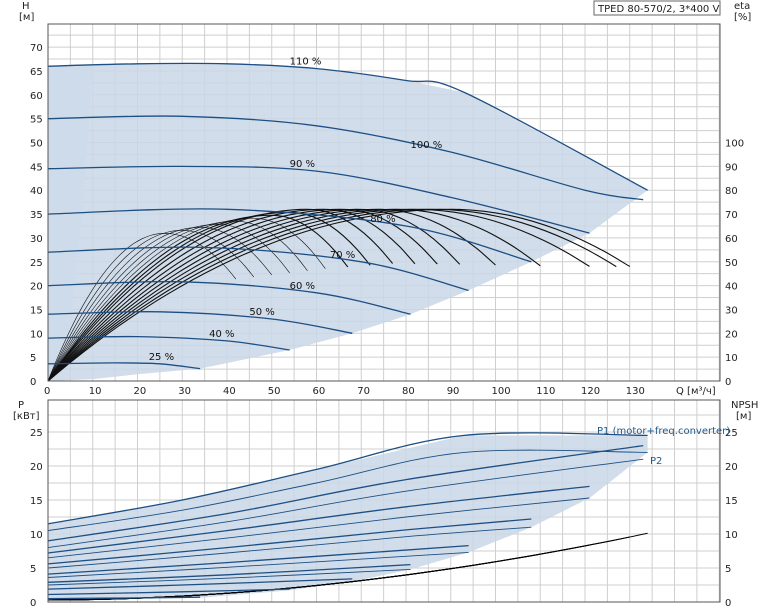 This screenshot has width=774, height=611. What do you see at coordinates (731, 467) in the screenshot?
I see `npsh-tick-label: 20` at bounding box center [731, 467].